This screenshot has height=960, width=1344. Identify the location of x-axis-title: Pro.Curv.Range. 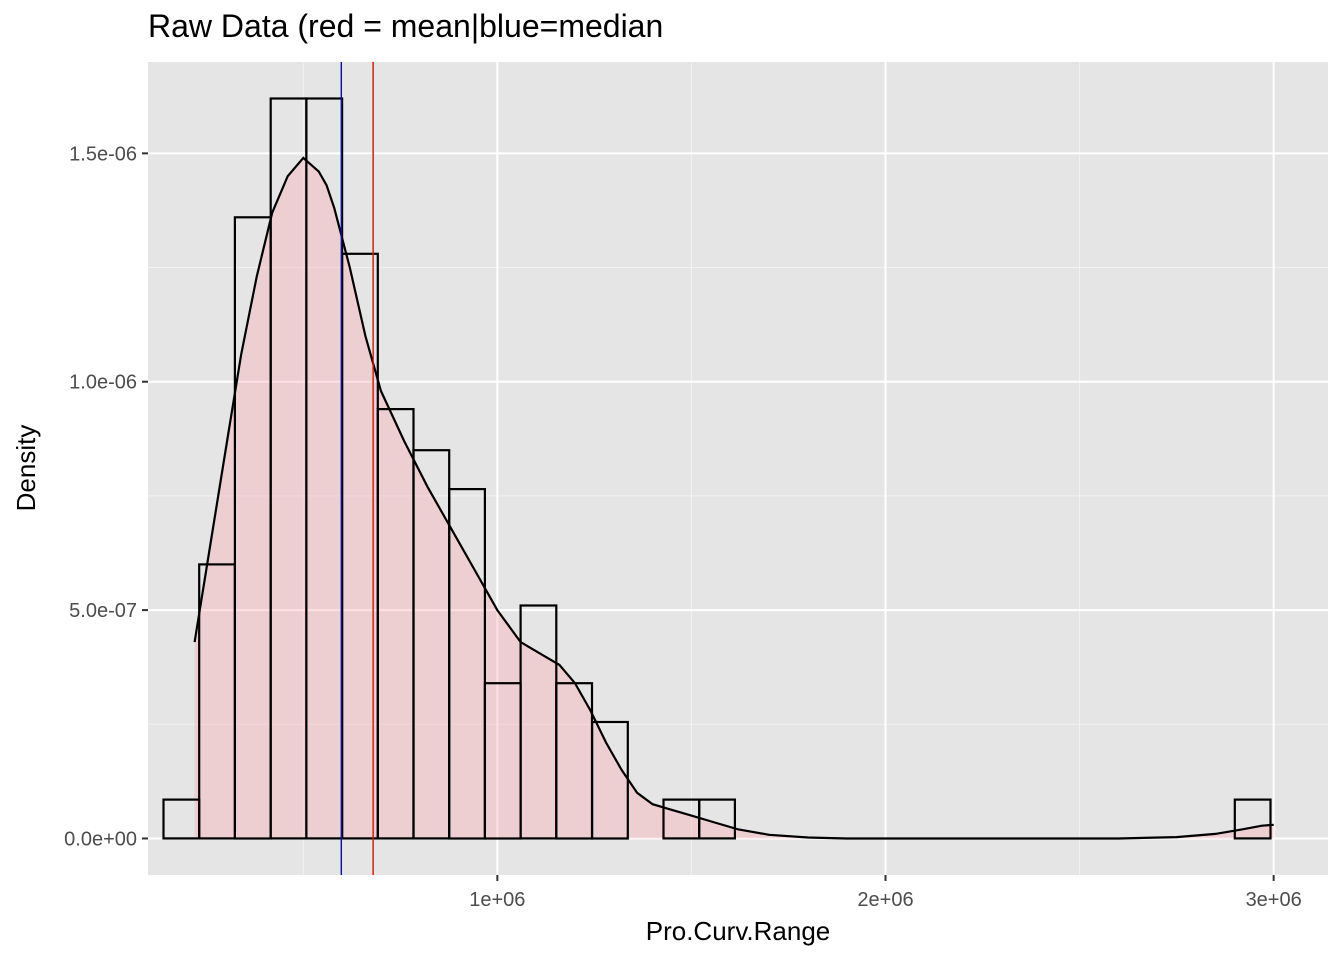
(738, 931).